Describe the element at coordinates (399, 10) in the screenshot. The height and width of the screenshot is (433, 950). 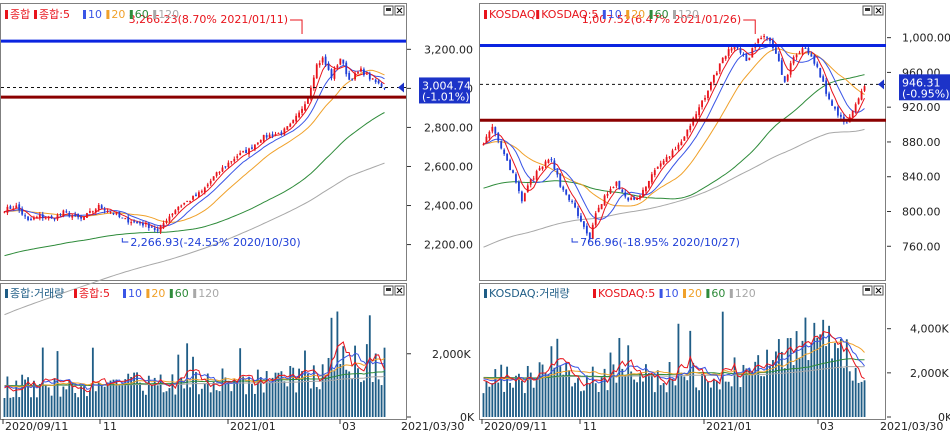
I see `left-price-close-button` at that location.